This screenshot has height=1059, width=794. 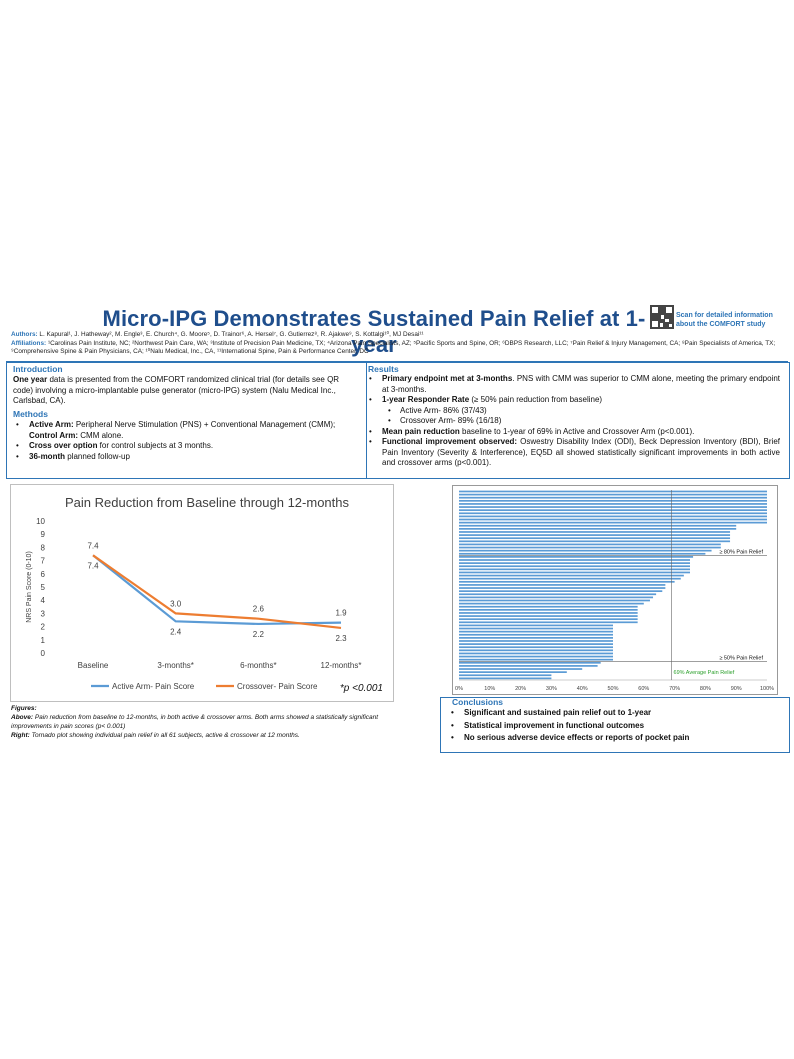 I want to click on list-item: Crossover Arm- 89% (16/18), so click(x=573, y=421).